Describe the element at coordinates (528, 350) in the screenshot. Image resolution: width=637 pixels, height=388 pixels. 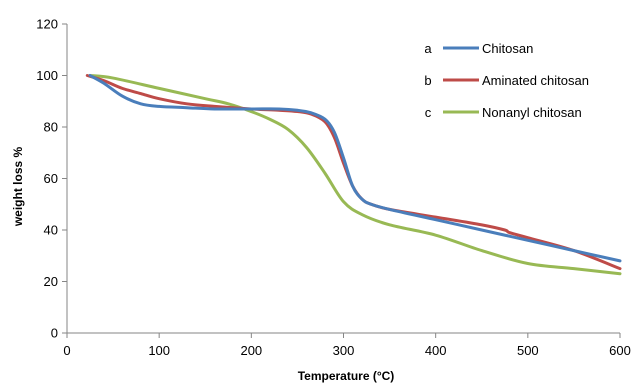
I see `x-tick-label: 500` at that location.